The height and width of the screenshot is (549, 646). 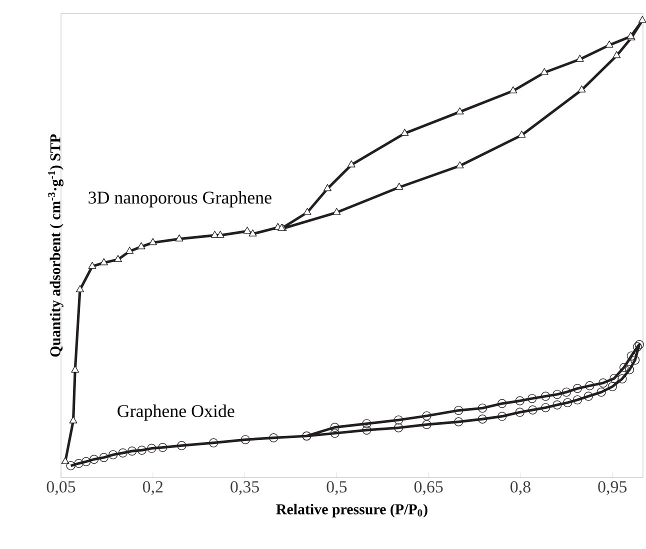 I want to click on y-axis-title: Quantity adsorbent ( cm$^{-3}$·g$^{-1}$) STP, so click(x=56, y=245).